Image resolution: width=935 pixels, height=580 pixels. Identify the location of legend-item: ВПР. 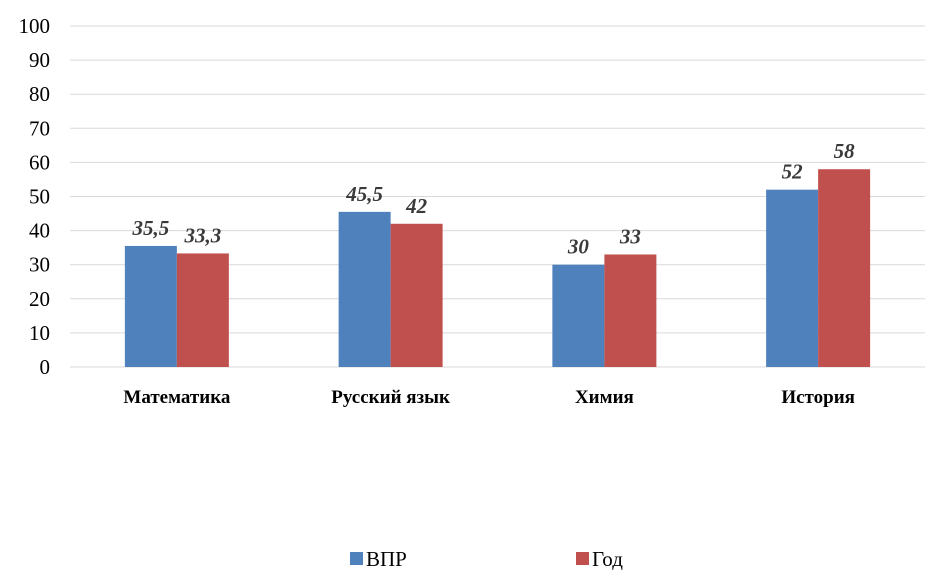
(378, 559).